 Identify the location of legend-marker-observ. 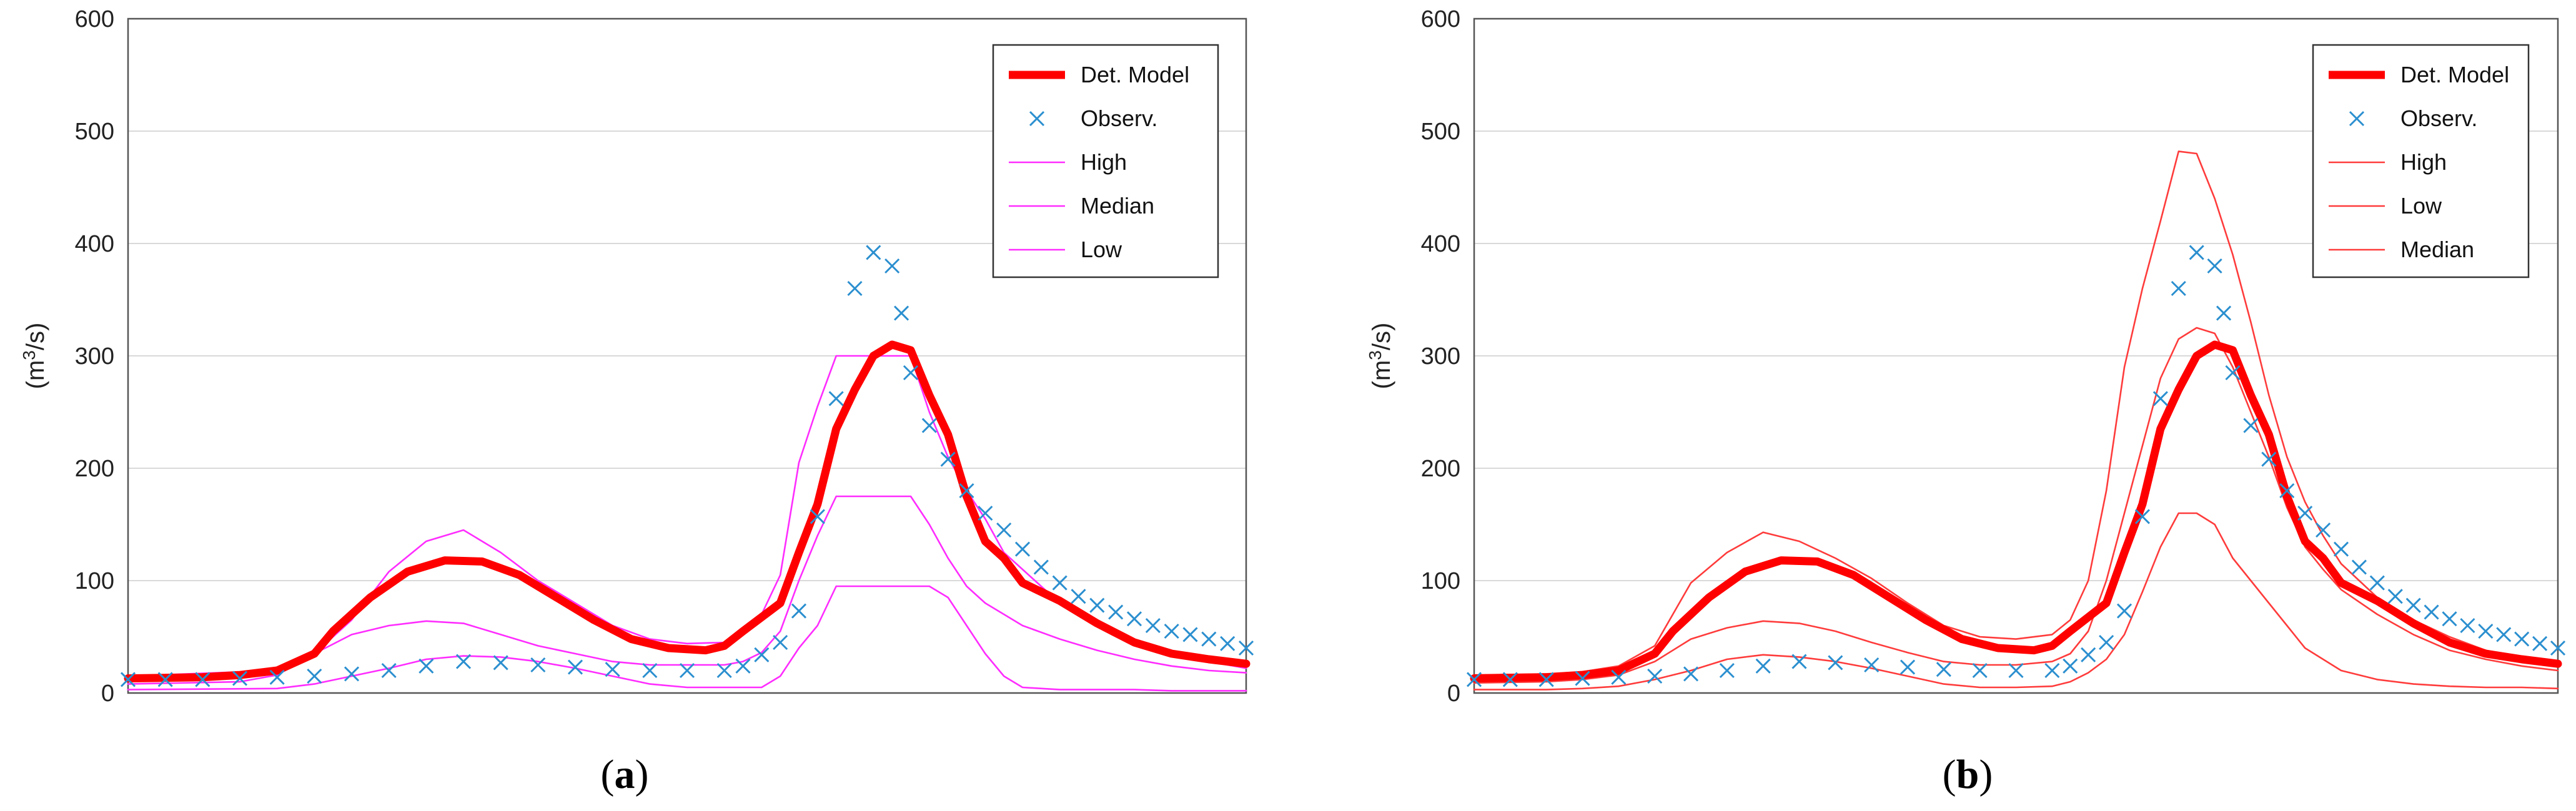
(2357, 119).